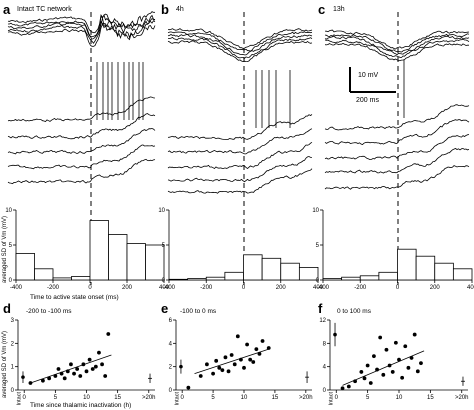 The width and height of the screenshot is (474, 410). What do you see at coordinates (44, 9) in the screenshot?
I see `panel-title-a: Intact TC network` at bounding box center [44, 9].